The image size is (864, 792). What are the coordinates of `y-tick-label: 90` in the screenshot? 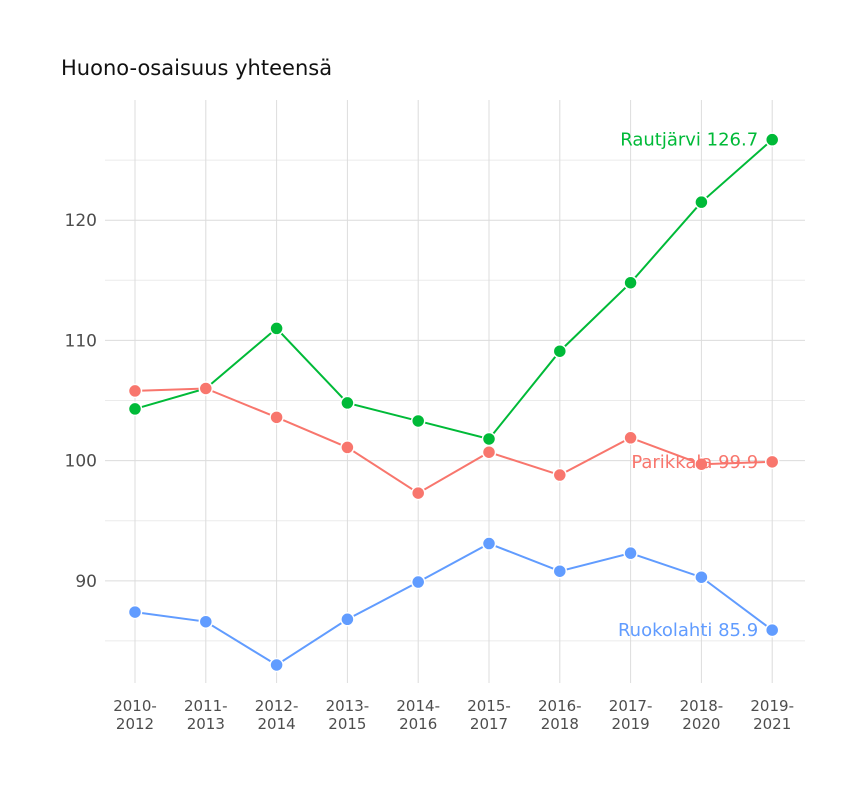 It's located at (86, 582).